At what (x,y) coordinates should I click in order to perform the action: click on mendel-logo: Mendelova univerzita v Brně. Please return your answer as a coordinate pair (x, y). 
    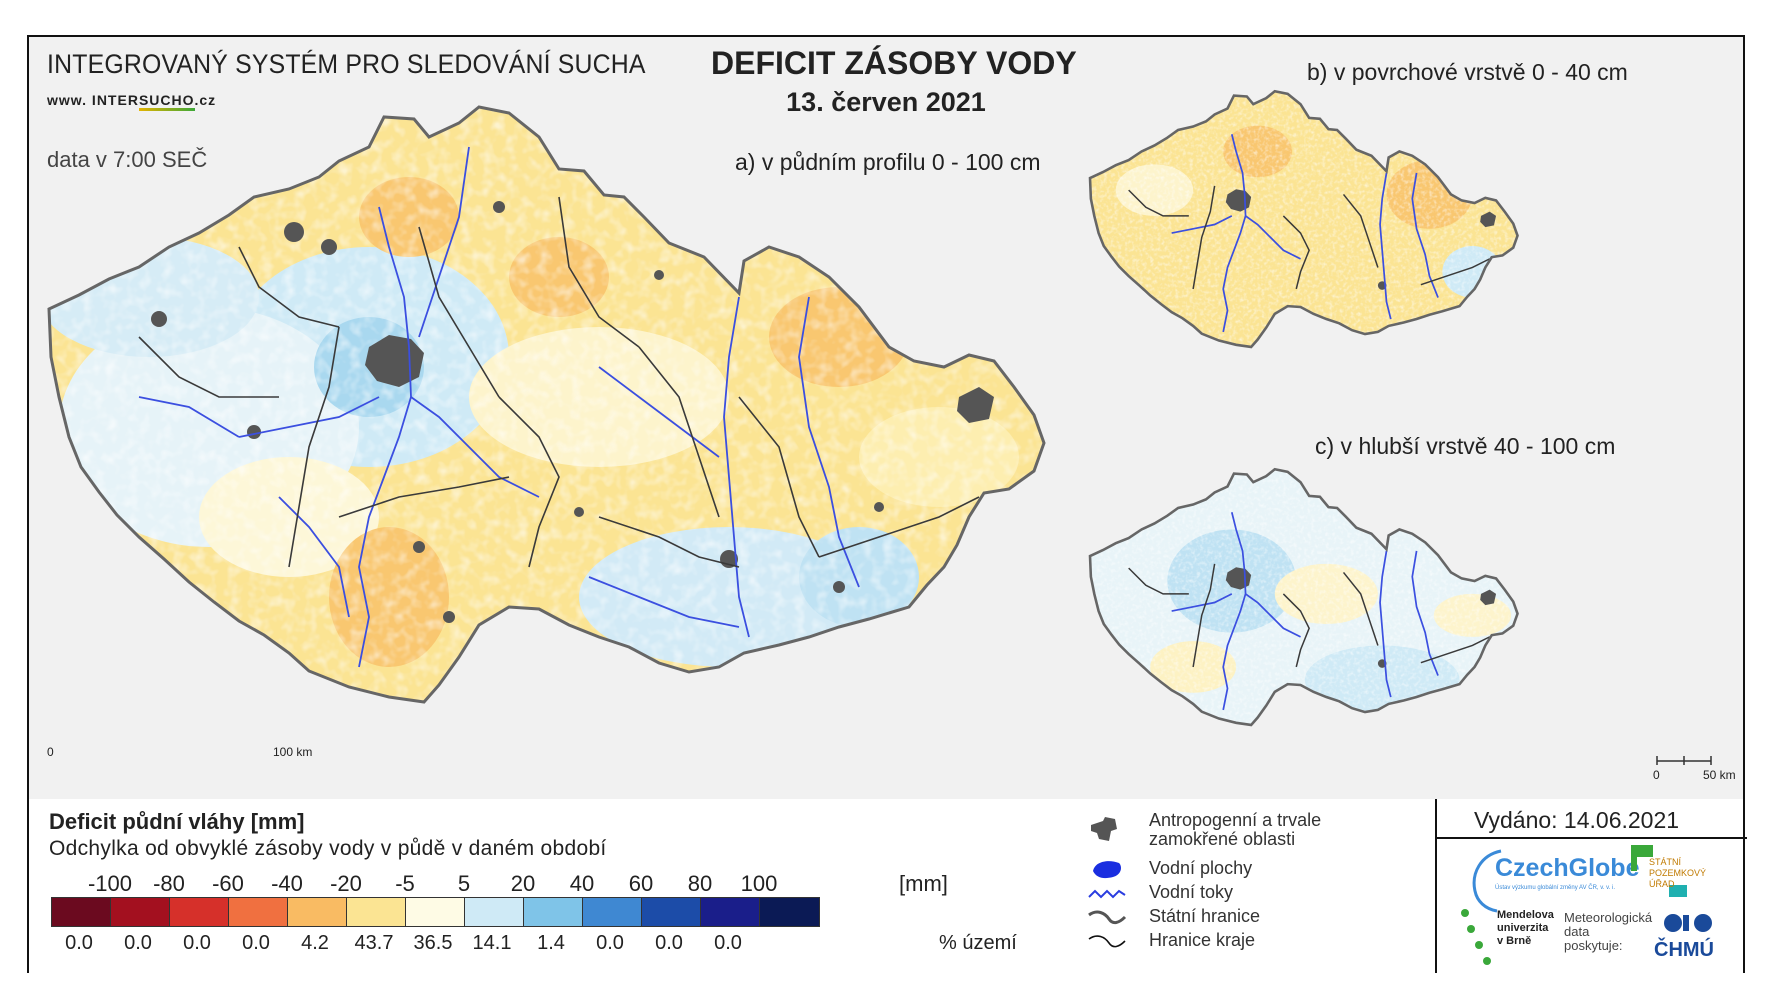
    Looking at the image, I should click on (1525, 928).